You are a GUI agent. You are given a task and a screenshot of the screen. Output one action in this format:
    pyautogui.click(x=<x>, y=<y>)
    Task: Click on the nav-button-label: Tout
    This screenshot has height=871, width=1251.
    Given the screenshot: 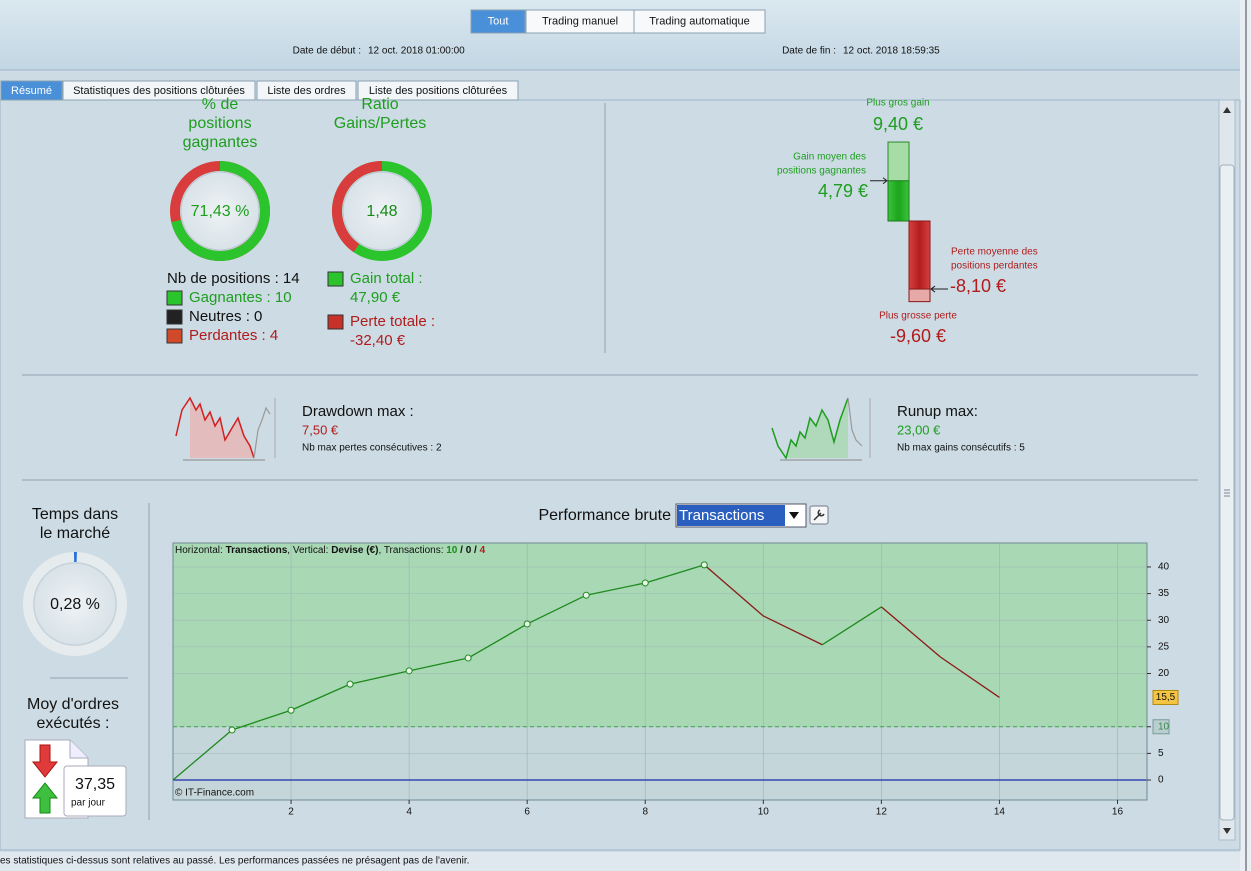 What is the action you would take?
    pyautogui.click(x=498, y=21)
    